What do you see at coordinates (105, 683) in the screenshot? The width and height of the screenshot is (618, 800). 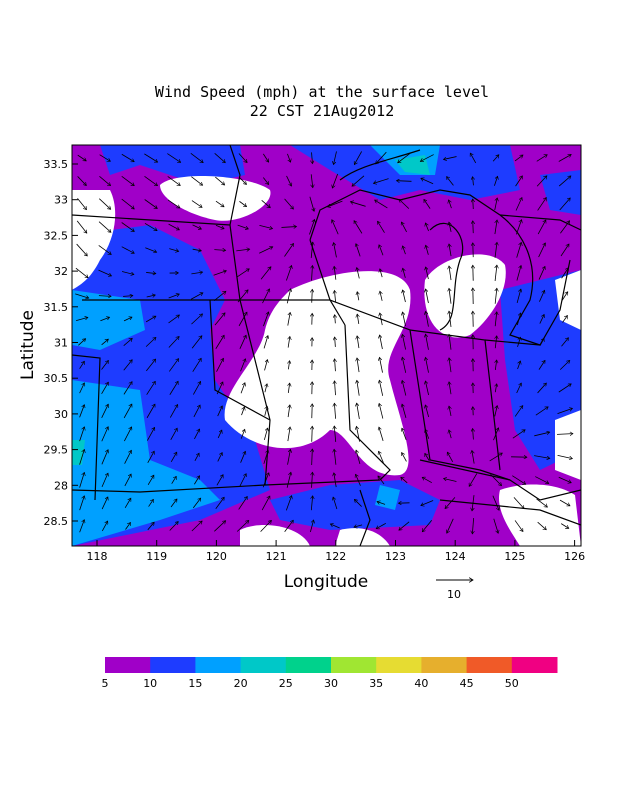 I see `colorbar-label: 5` at bounding box center [105, 683].